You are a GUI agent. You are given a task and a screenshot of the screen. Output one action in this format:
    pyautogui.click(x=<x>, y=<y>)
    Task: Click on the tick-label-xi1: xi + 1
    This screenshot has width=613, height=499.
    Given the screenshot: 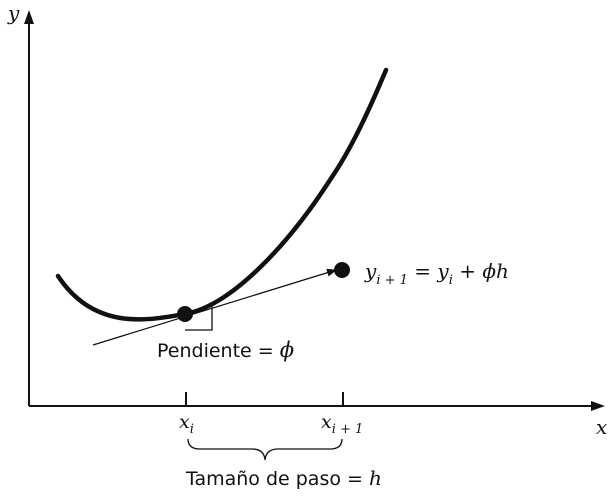 What is the action you would take?
    pyautogui.click(x=342, y=424)
    